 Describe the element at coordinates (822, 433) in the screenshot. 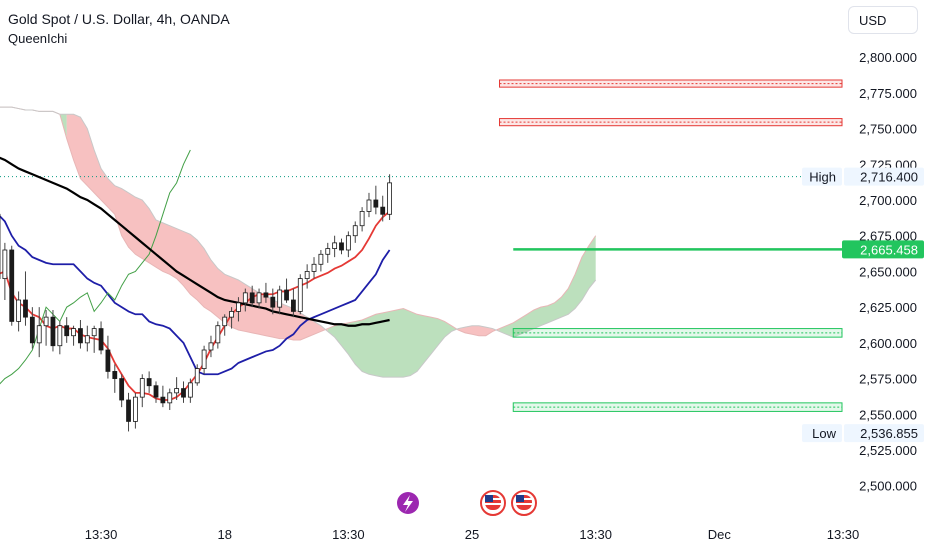

I see `low-label: Low` at that location.